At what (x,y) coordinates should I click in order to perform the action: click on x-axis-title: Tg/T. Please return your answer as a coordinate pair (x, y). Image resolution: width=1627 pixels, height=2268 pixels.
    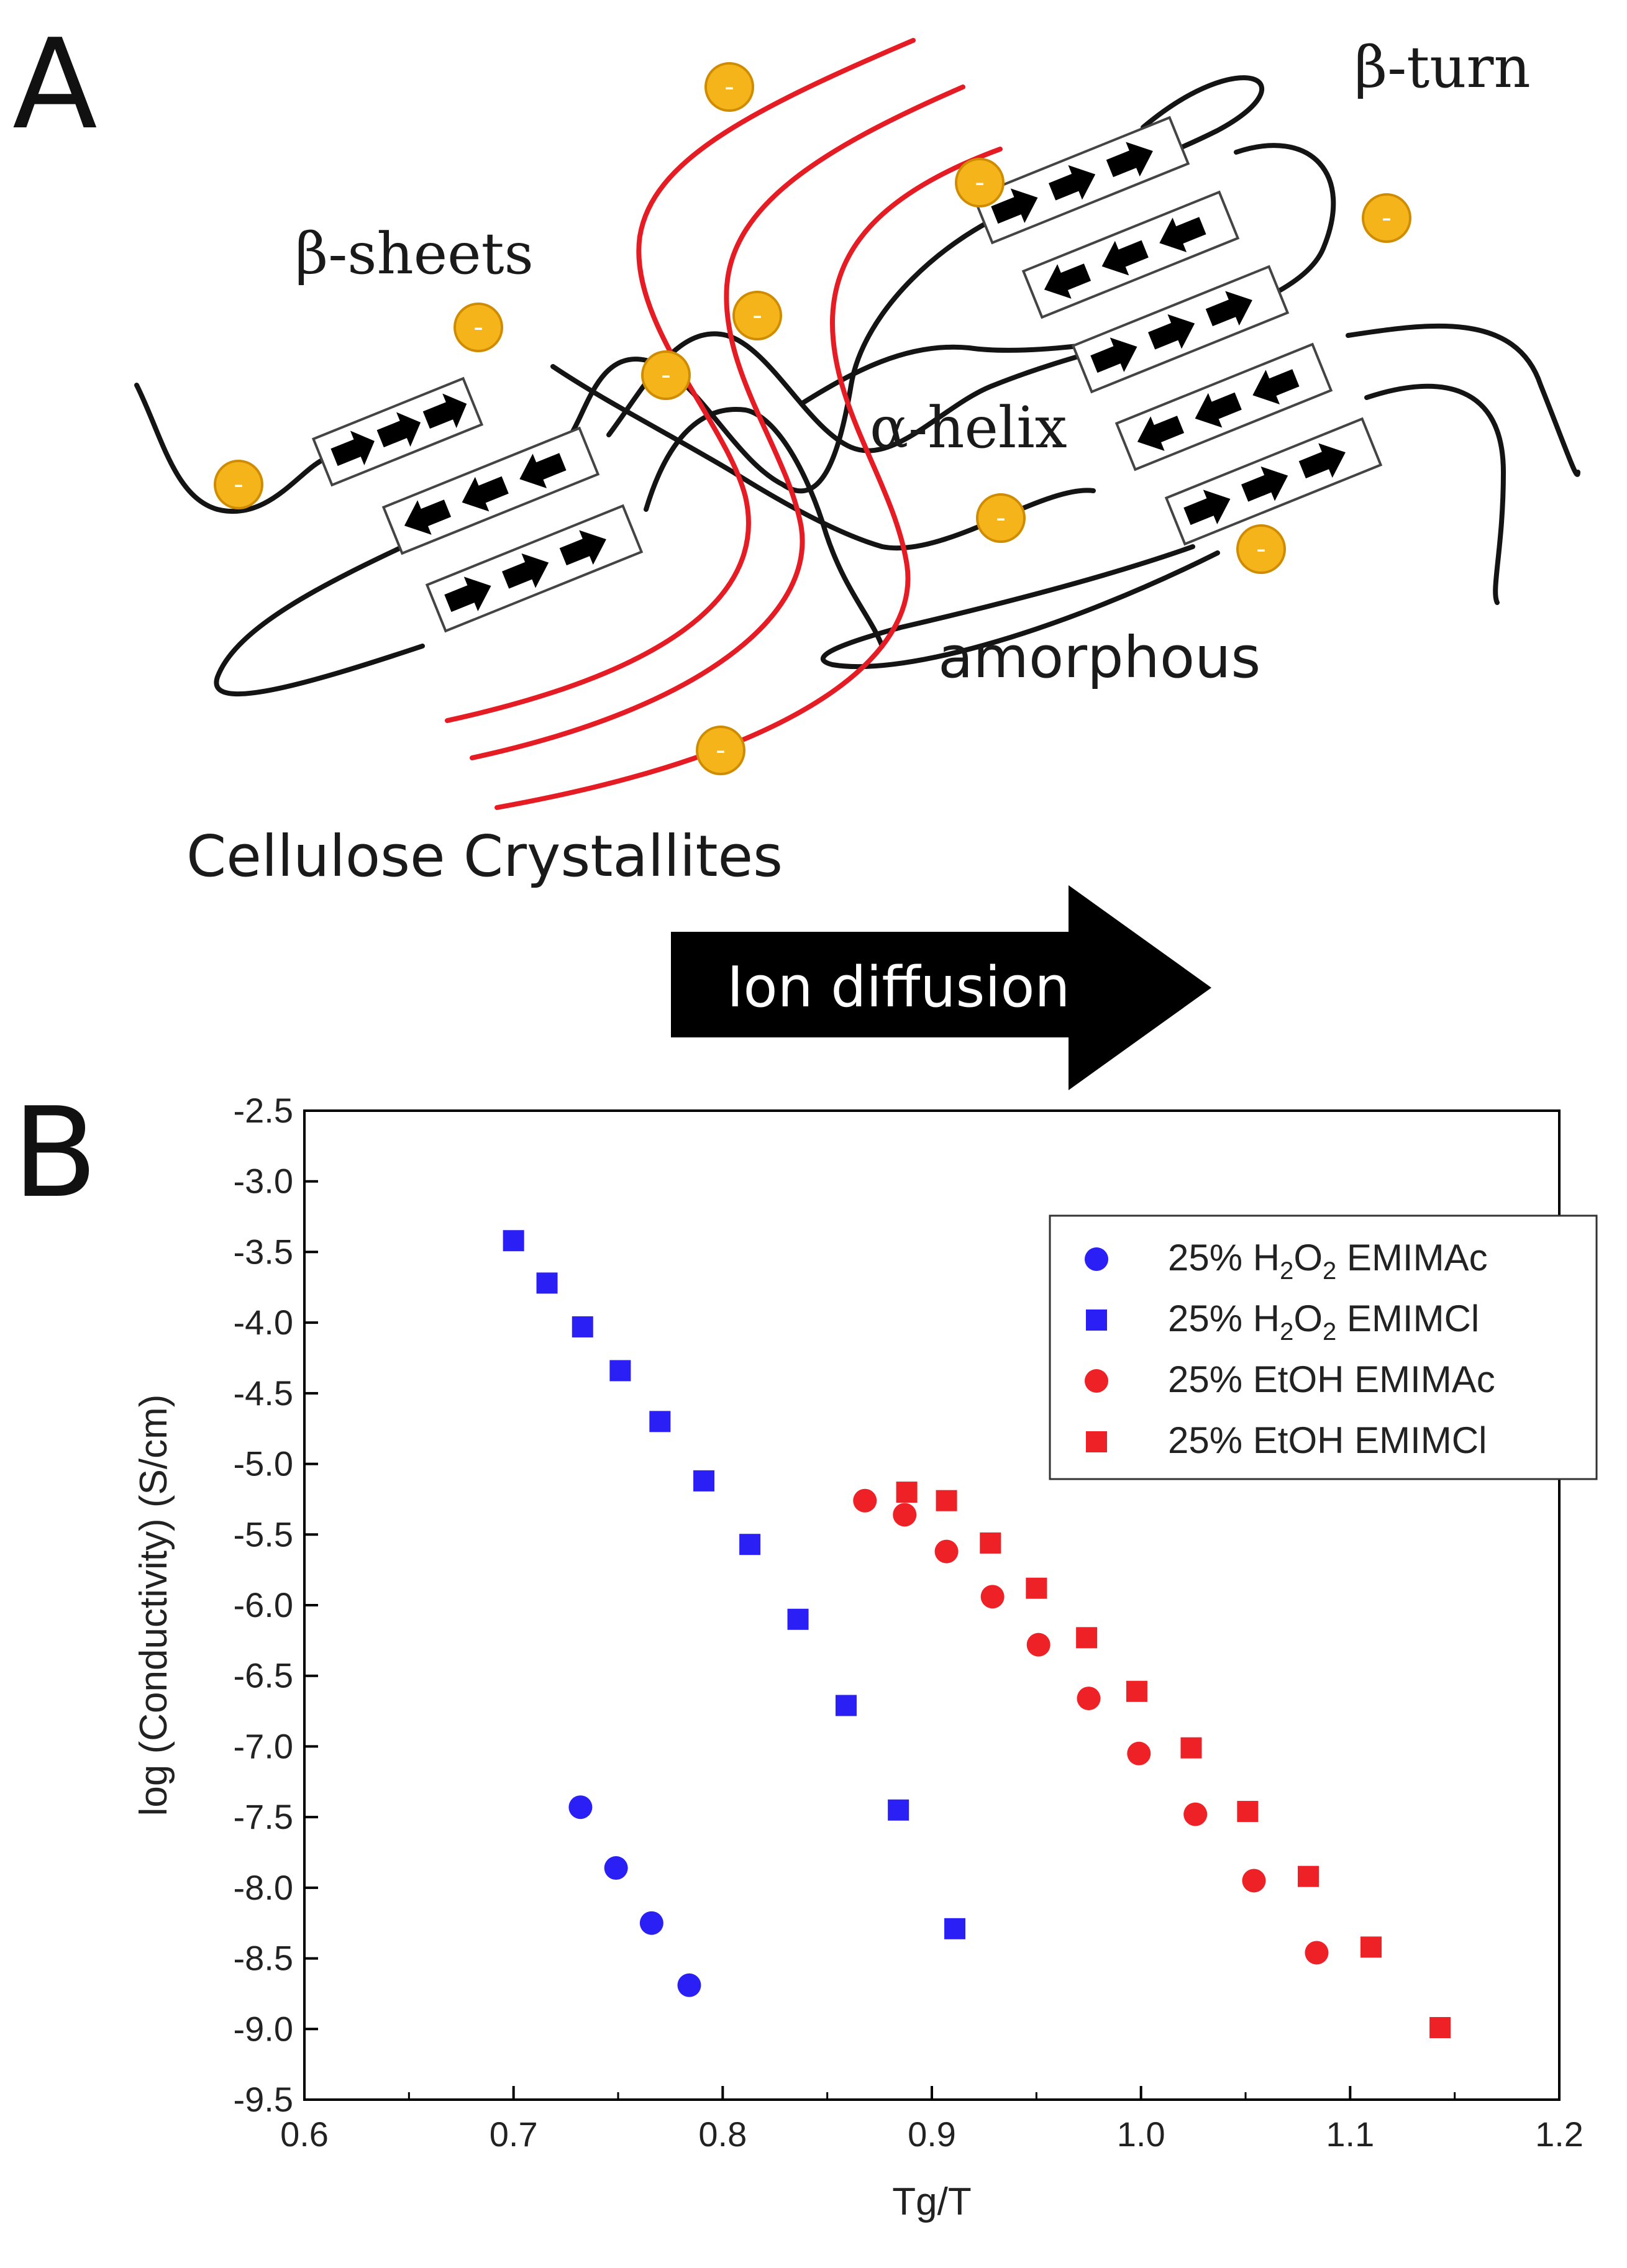
    Looking at the image, I should click on (931, 2201).